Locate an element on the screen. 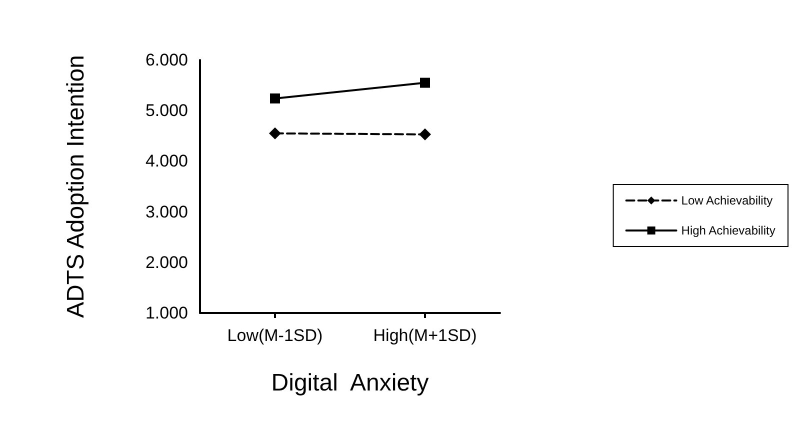  y-tick-label: 2.000 is located at coordinates (166, 262).